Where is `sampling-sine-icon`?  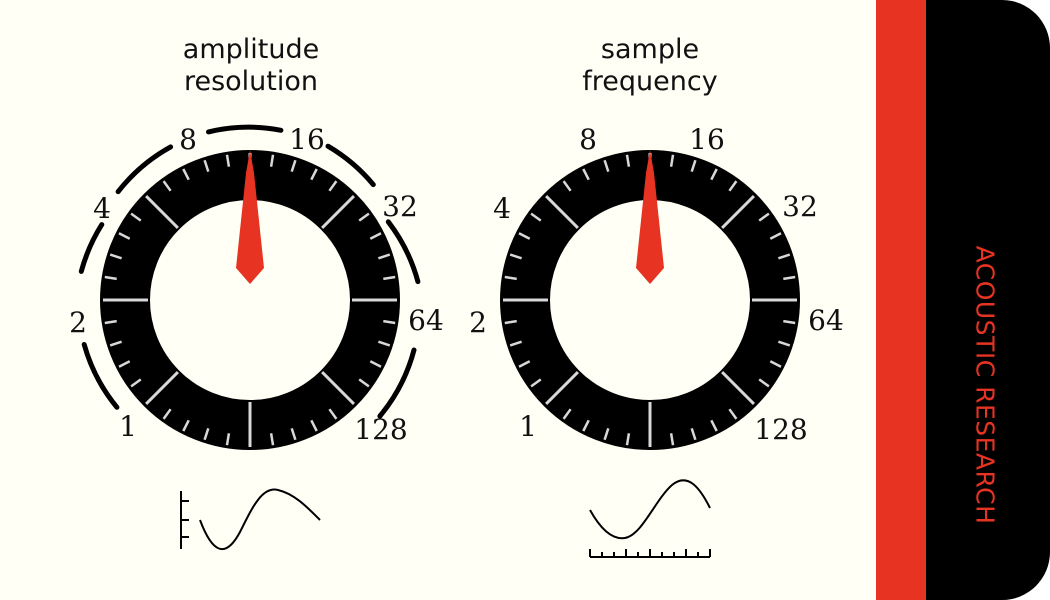
sampling-sine-icon is located at coordinates (650, 518).